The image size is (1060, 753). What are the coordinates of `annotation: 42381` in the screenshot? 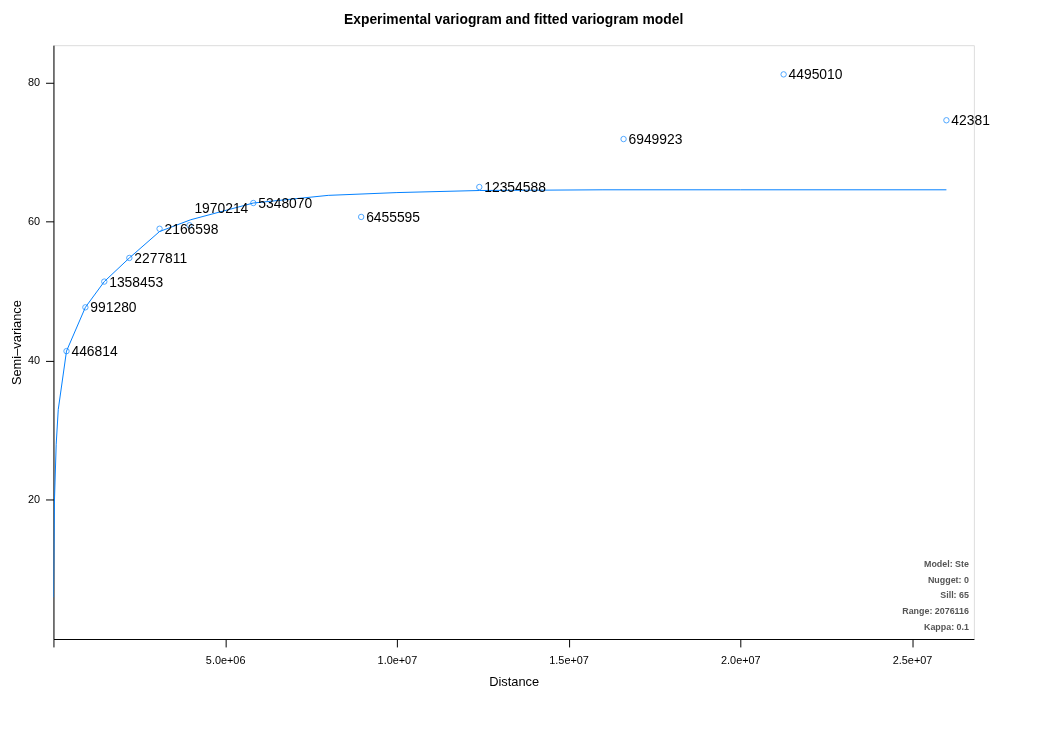 It's located at (971, 120).